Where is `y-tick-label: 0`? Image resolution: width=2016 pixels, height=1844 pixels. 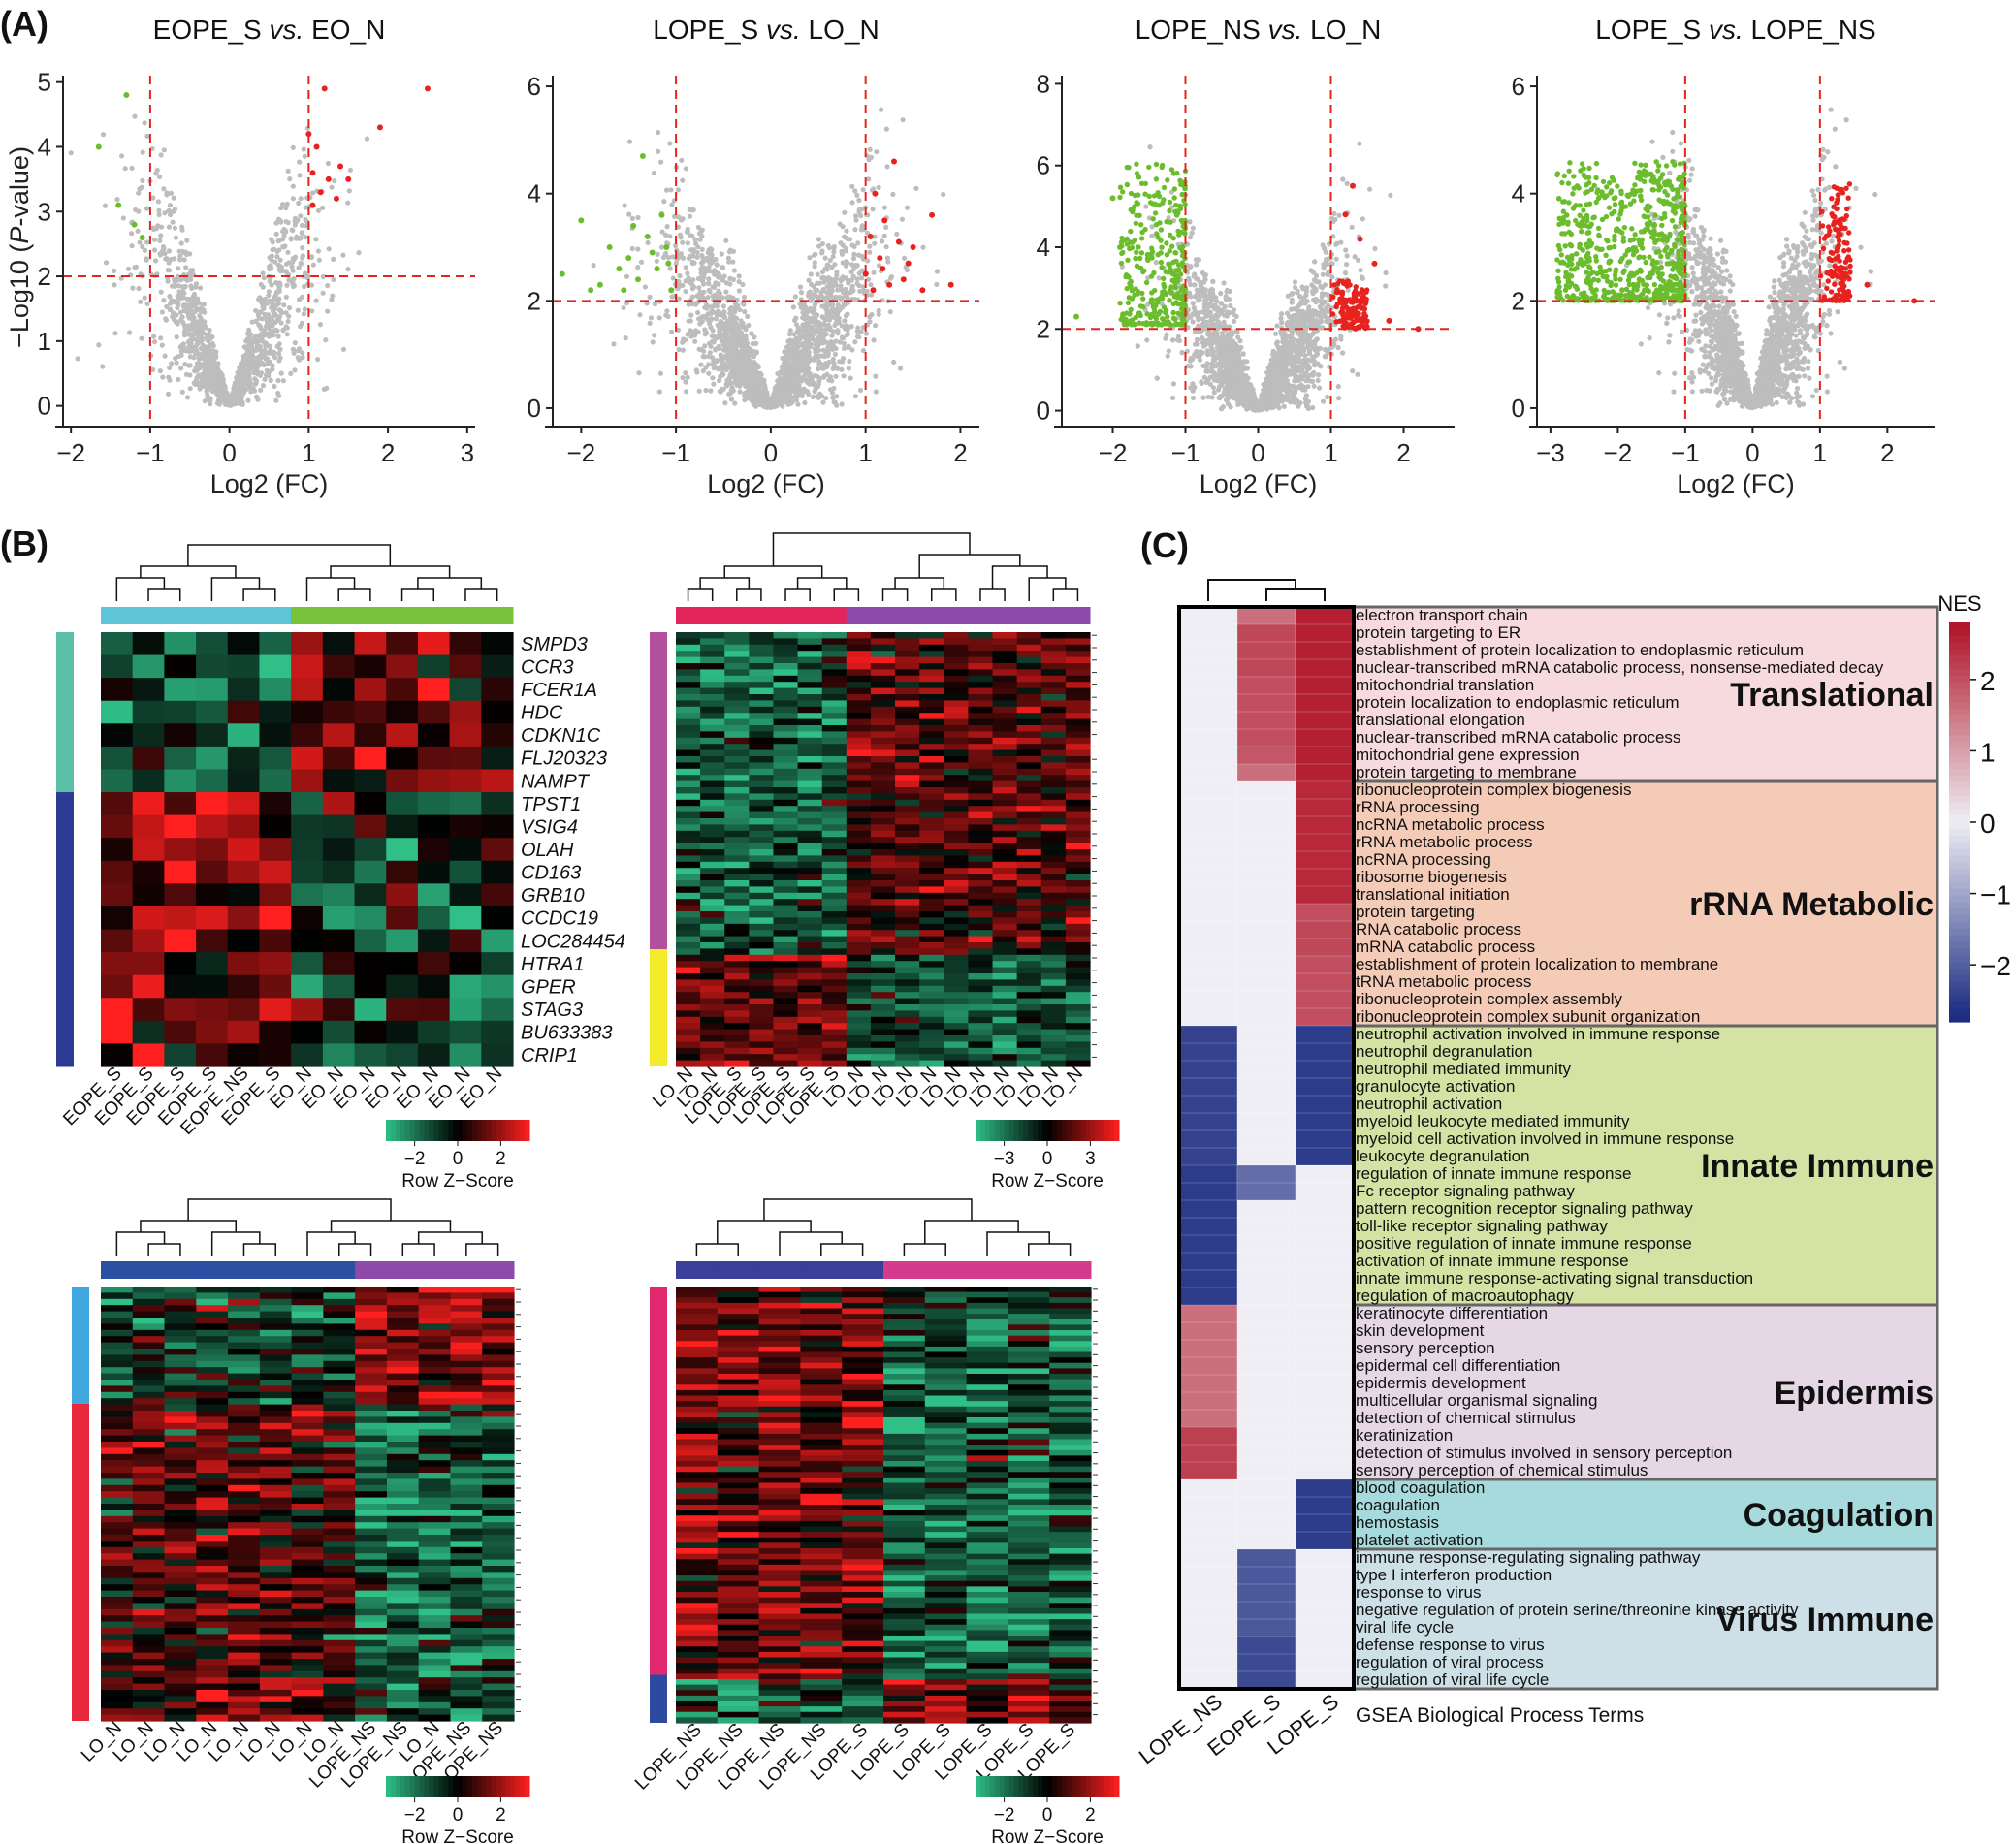
y-tick-label: 0 is located at coordinates (44, 407).